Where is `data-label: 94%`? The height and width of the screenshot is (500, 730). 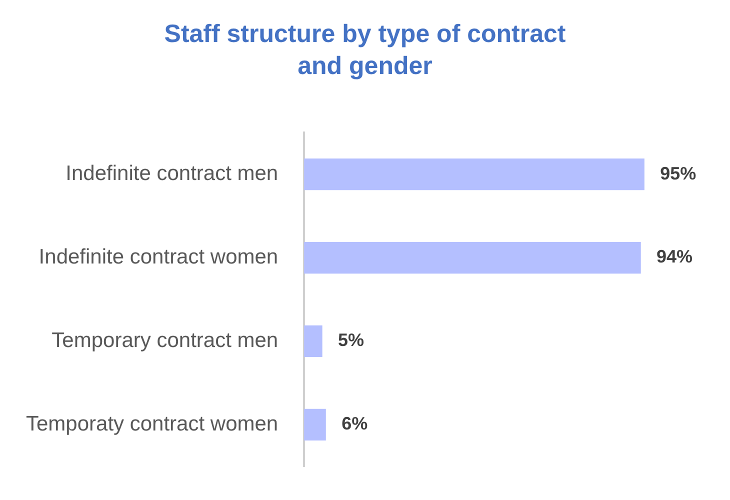 data-label: 94% is located at coordinates (674, 256).